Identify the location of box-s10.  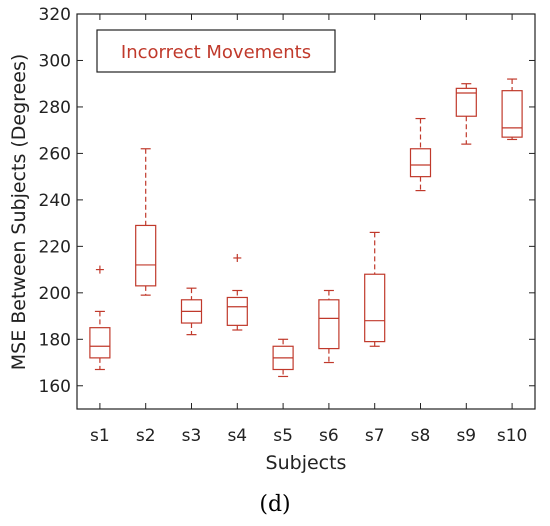
(512, 109).